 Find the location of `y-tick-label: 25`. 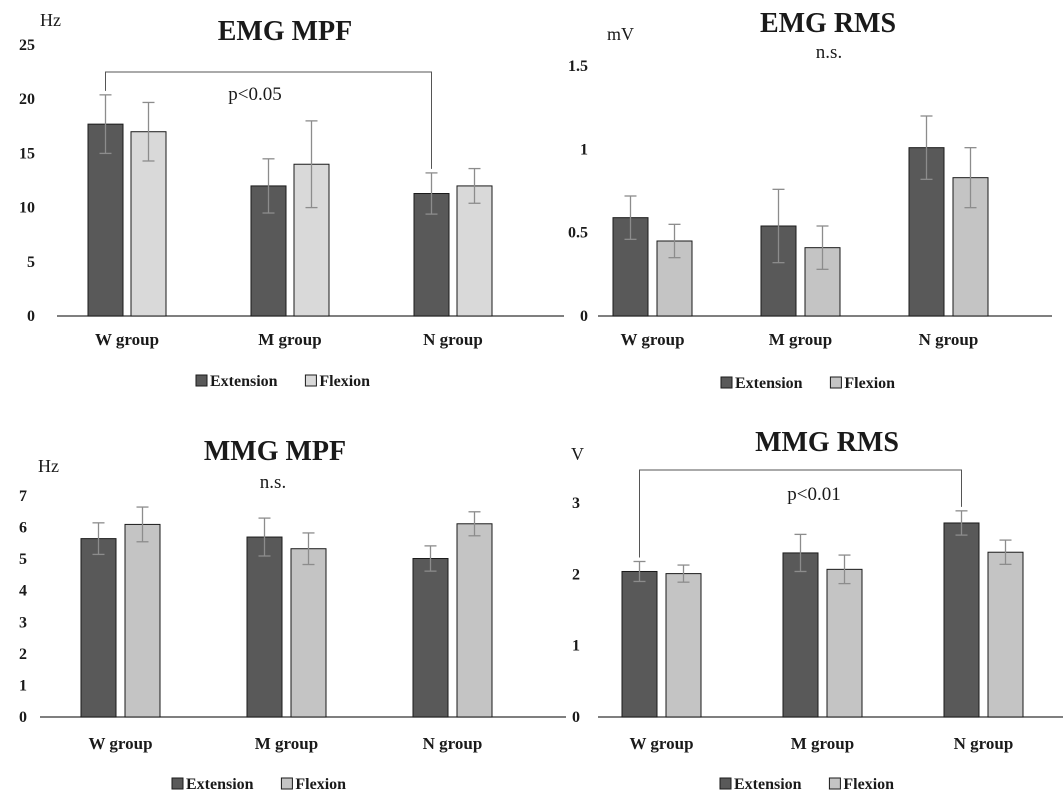

y-tick-label: 25 is located at coordinates (27, 45).